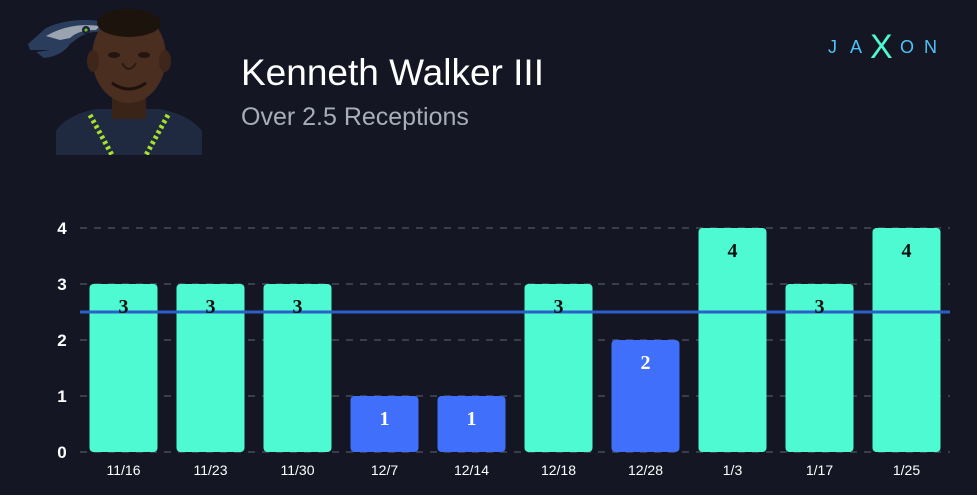  What do you see at coordinates (61, 396) in the screenshot?
I see `y-tick-label: 1` at bounding box center [61, 396].